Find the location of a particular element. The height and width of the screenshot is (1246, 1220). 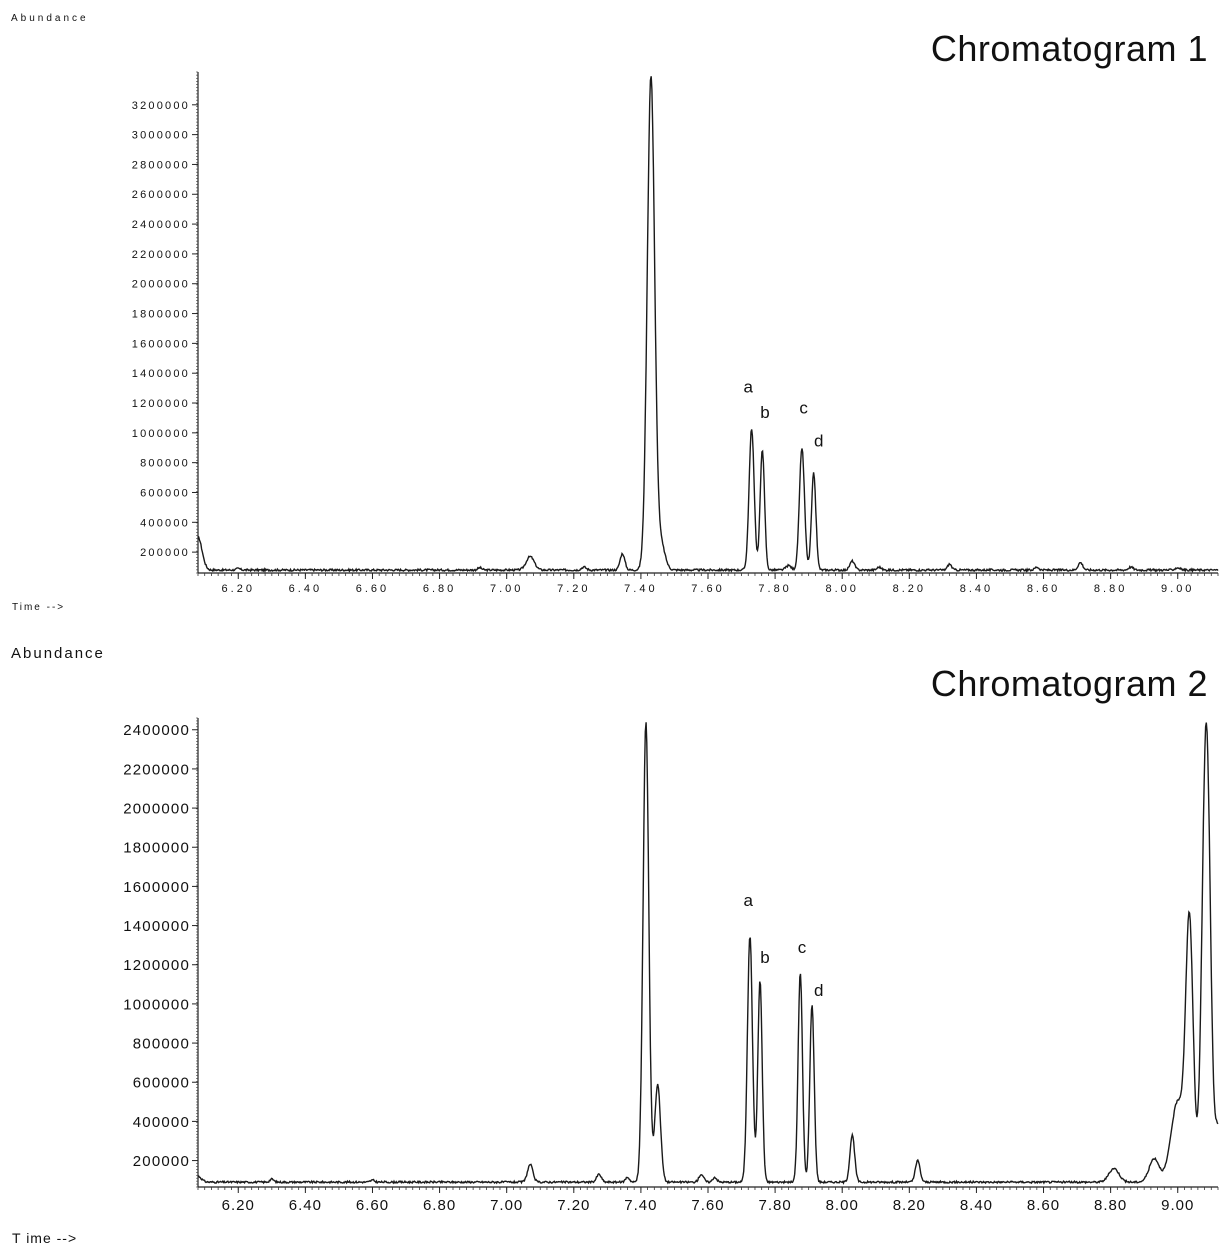

y-tick-label: 2600000 is located at coordinates (161, 195).